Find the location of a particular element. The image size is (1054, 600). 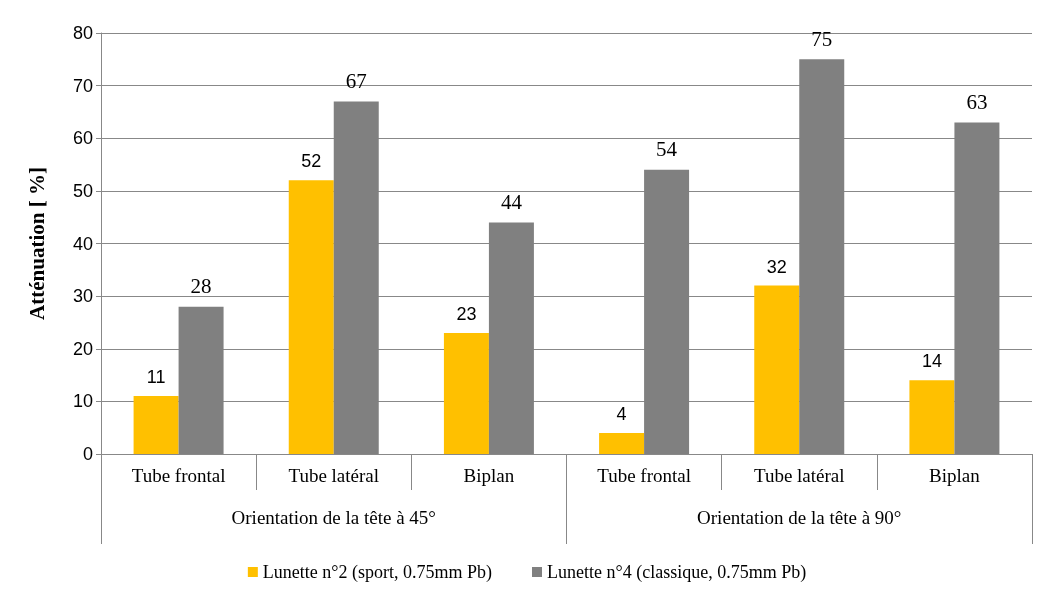

text: Orientation de la tête à 90° is located at coordinates (799, 517).